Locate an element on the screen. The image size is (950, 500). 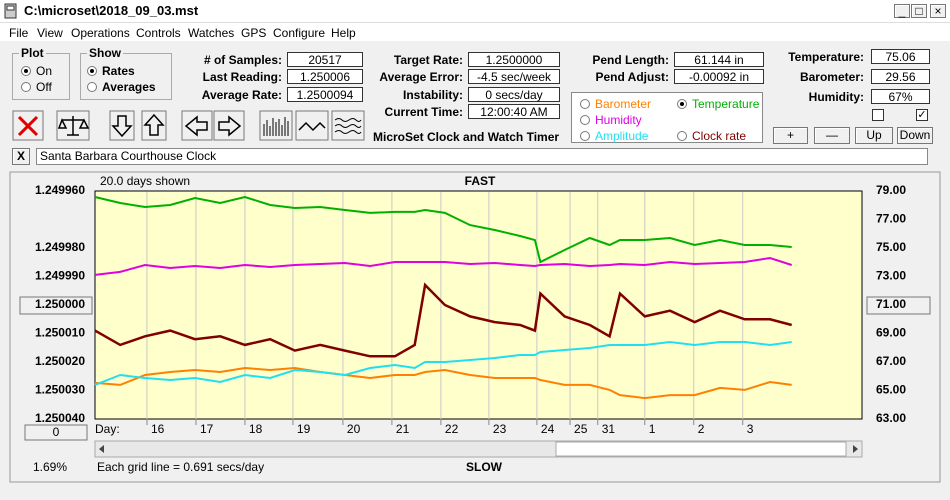
menu-item: Controls is located at coordinates (158, 33).